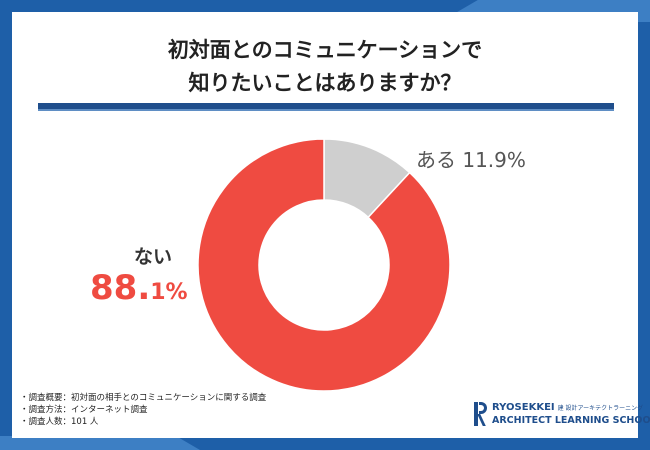  Describe the element at coordinates (326, 107) in the screenshot. I see `title-underline` at that location.